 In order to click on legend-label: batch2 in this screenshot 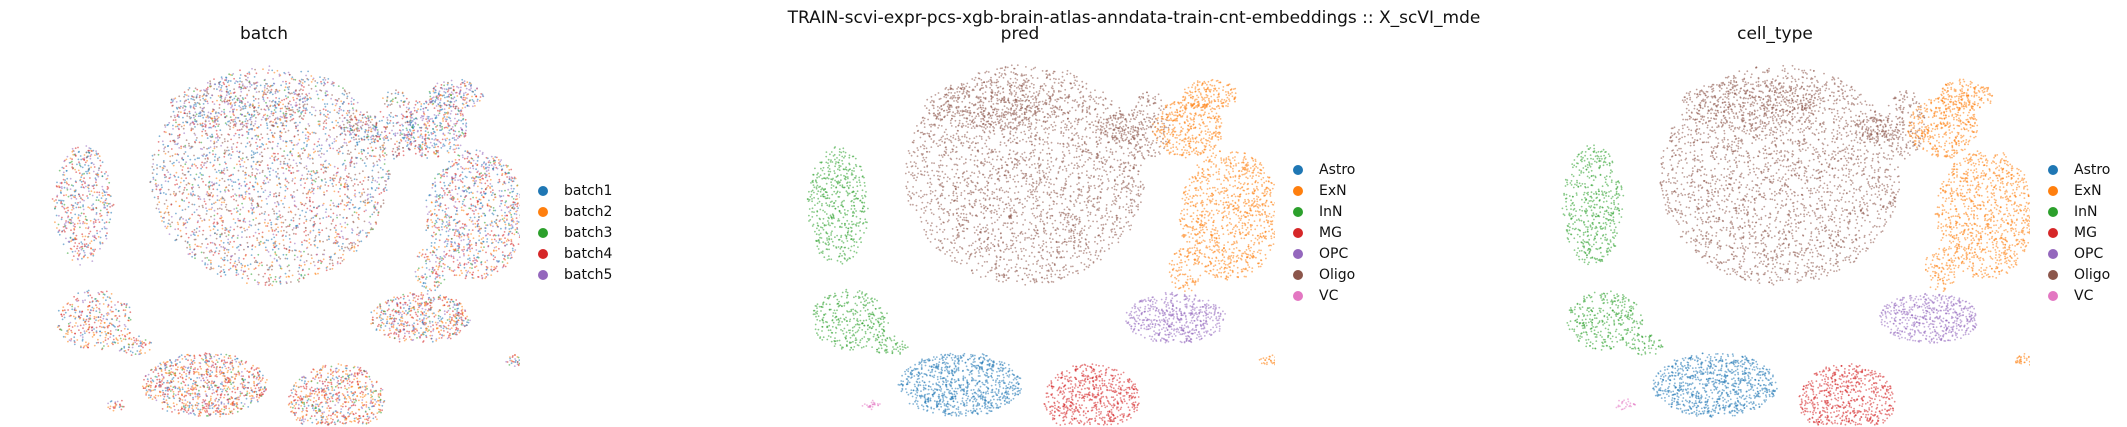, I will do `click(588, 212)`.